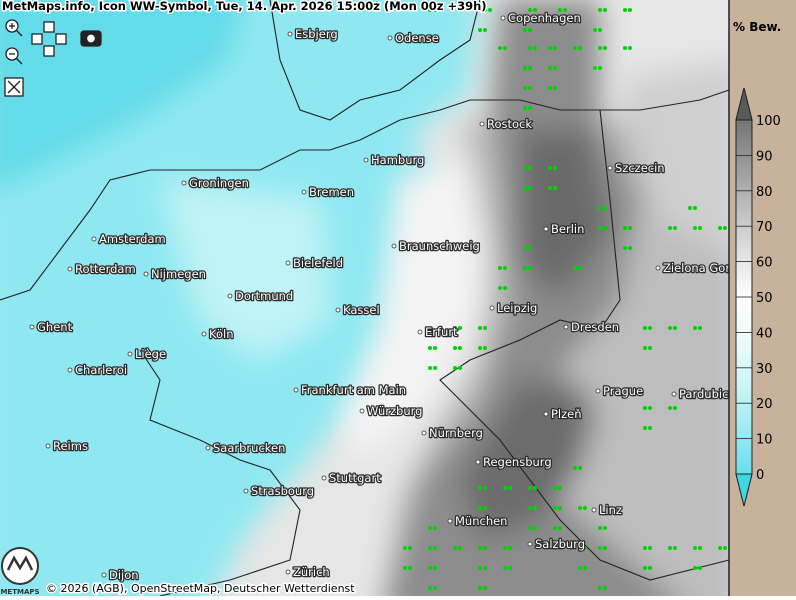 The image size is (796, 600). Describe the element at coordinates (53, 58) in the screenshot. I see `map-controls` at that location.